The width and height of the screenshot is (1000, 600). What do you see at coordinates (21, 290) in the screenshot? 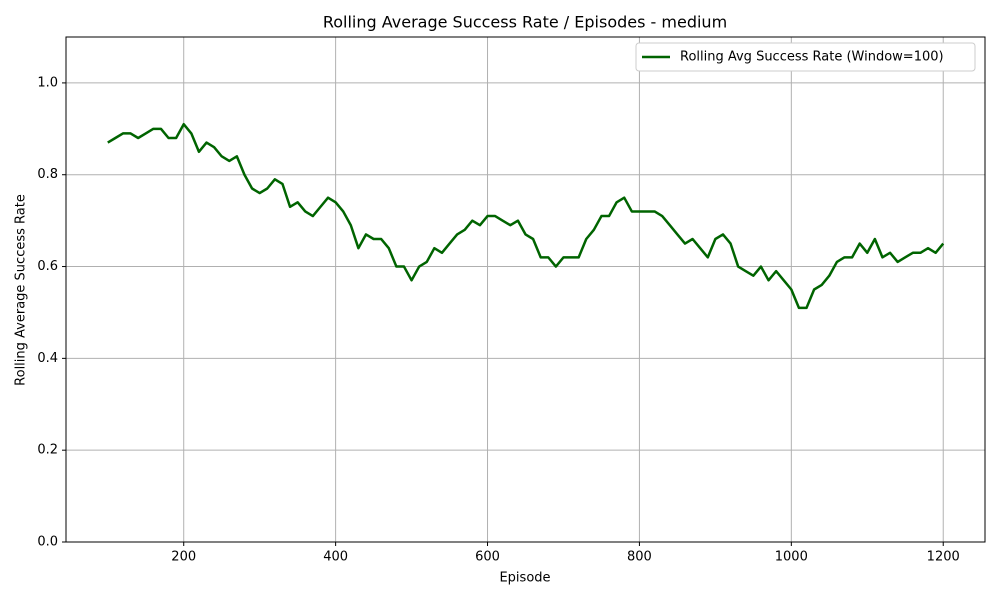
I see `y-axis-label: Rolling Average Success Rate` at bounding box center [21, 290].